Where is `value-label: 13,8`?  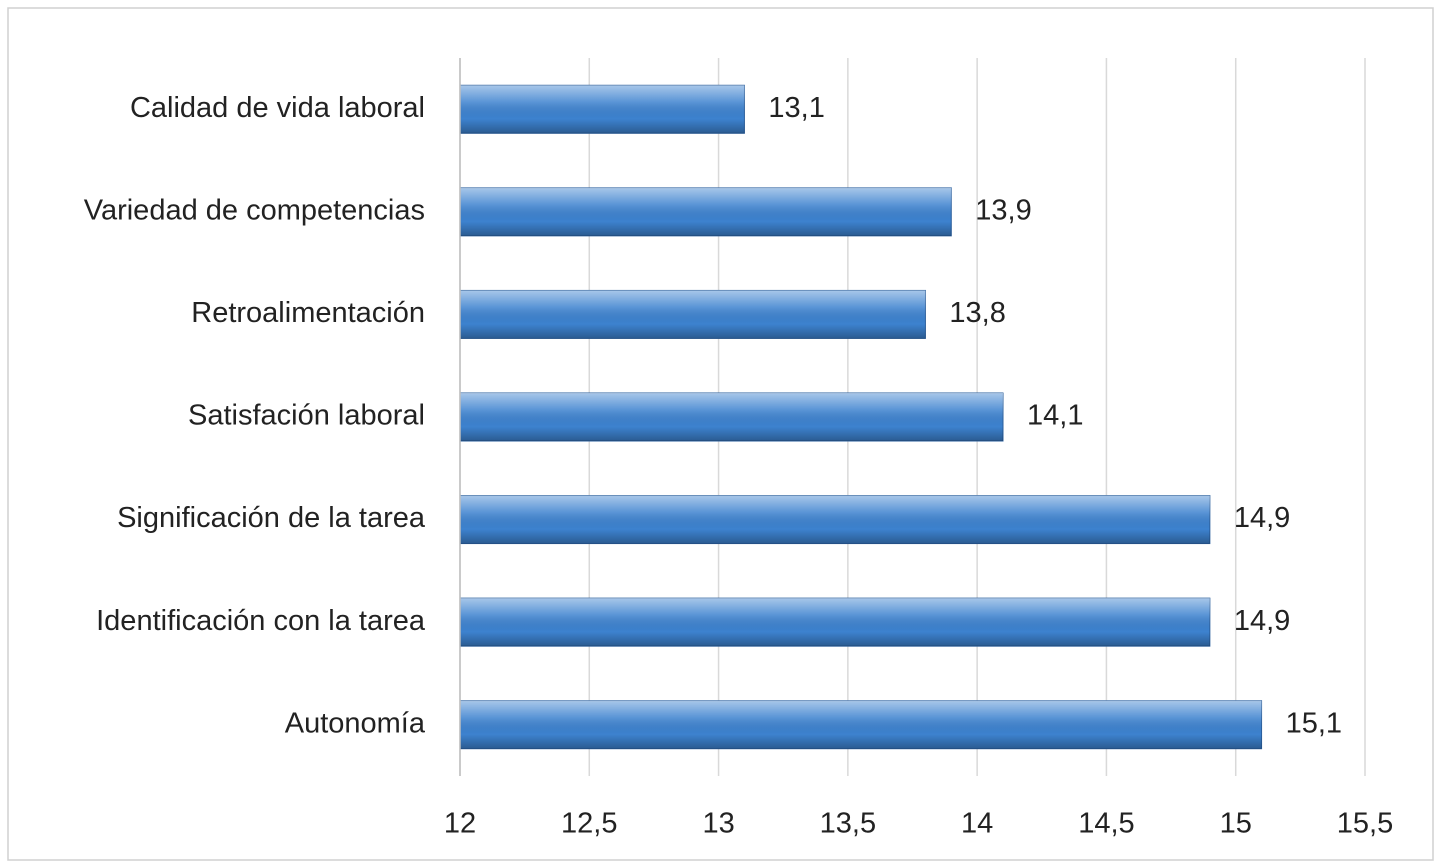
value-label: 13,8 is located at coordinates (977, 313).